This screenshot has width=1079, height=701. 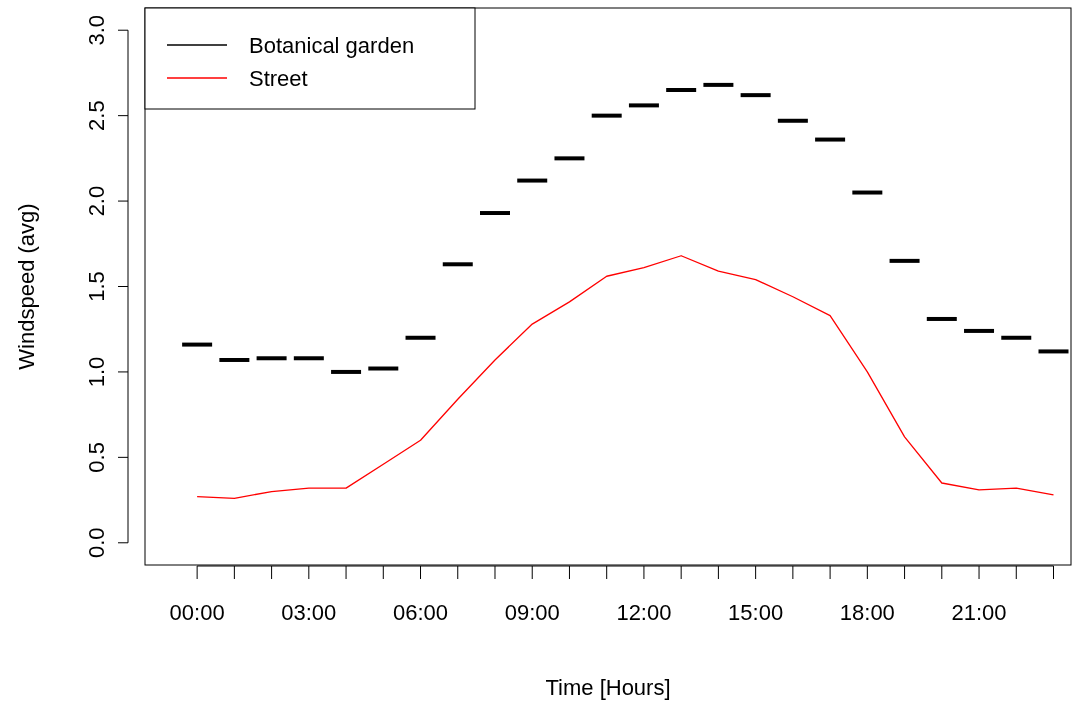 What do you see at coordinates (96, 115) in the screenshot?
I see `y-tick-label: 2.5` at bounding box center [96, 115].